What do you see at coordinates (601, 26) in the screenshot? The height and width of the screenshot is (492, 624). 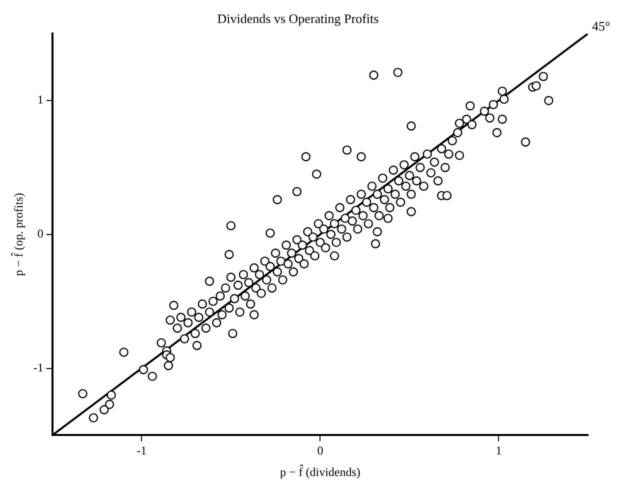 I see `annotation: 45°` at bounding box center [601, 26].